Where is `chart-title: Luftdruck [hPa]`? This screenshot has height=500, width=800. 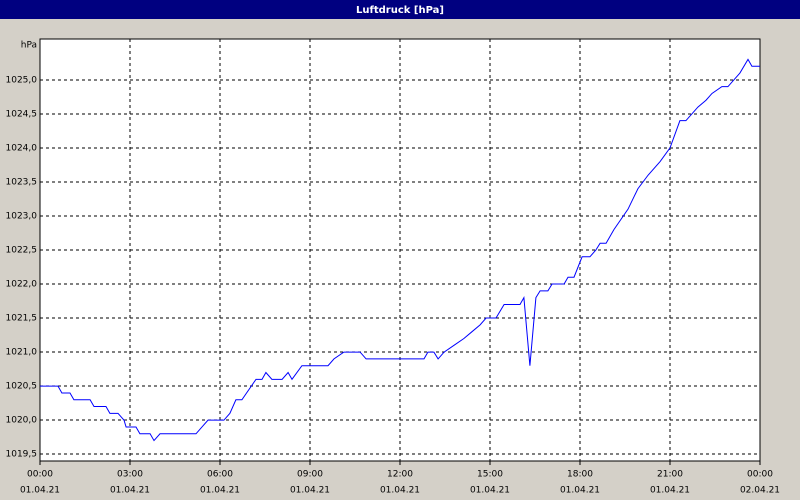 chart-title: Luftdruck [hPa] is located at coordinates (400, 10).